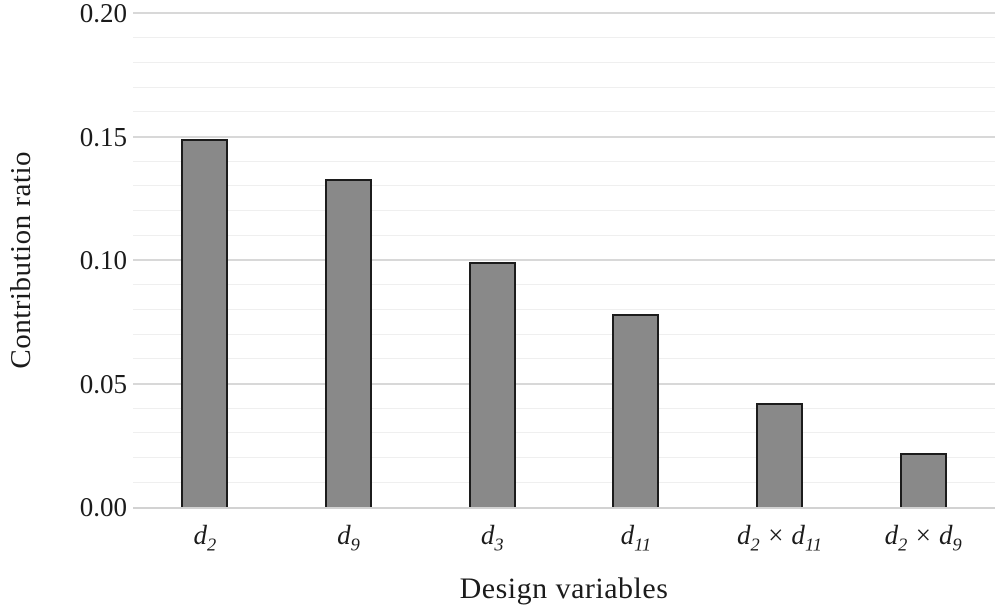 Image resolution: width=995 pixels, height=616 pixels. What do you see at coordinates (564, 540) in the screenshot?
I see `x-axis-tick-labels: d2 d9 d3 d11 d2 × d11 d2 × d9` at bounding box center [564, 540].